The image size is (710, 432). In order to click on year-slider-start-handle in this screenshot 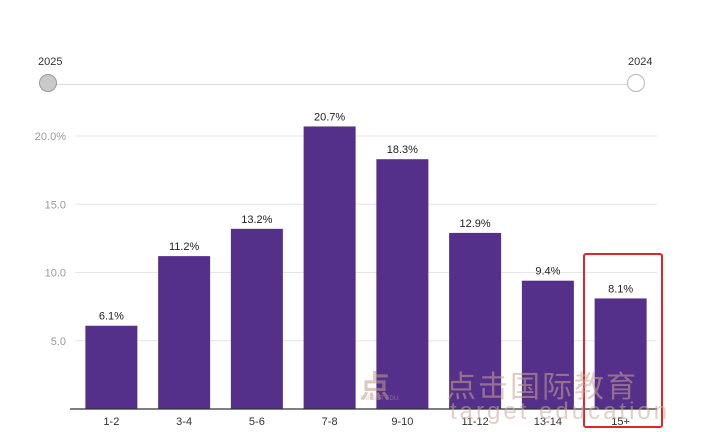, I will do `click(48, 83)`.